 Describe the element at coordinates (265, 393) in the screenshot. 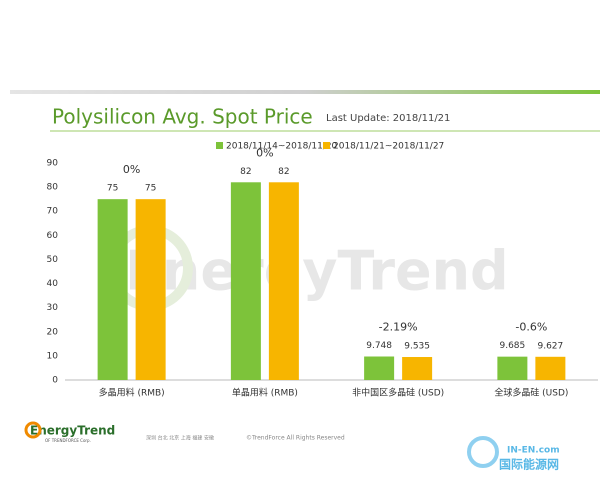

I see `x-tick-label: 单晶用料 (RMB)` at that location.